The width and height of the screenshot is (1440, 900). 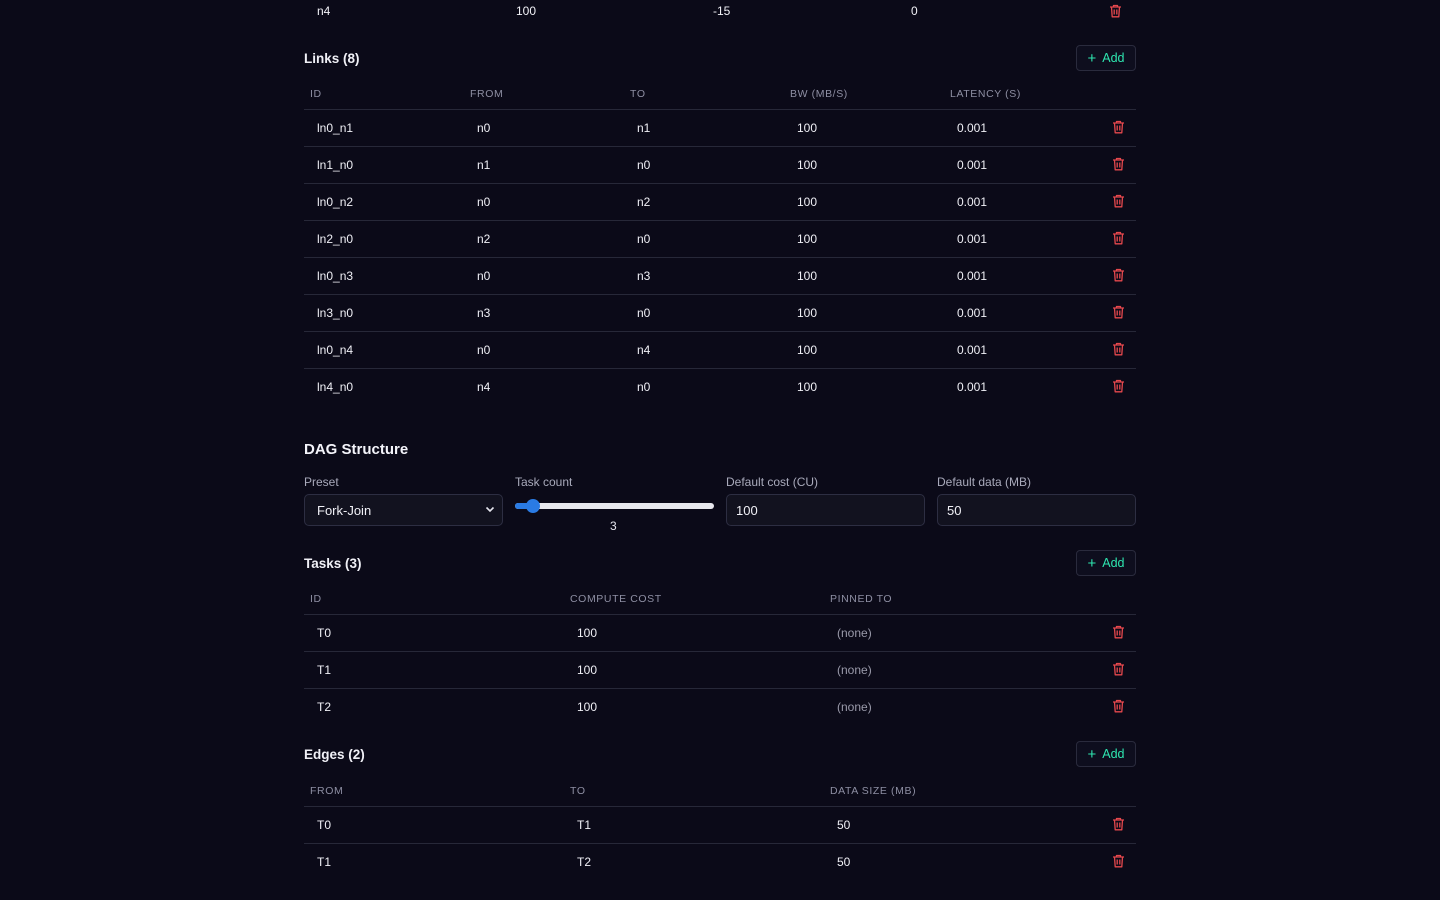 I want to click on link-cell-id: ln4_n0, so click(x=335, y=387).